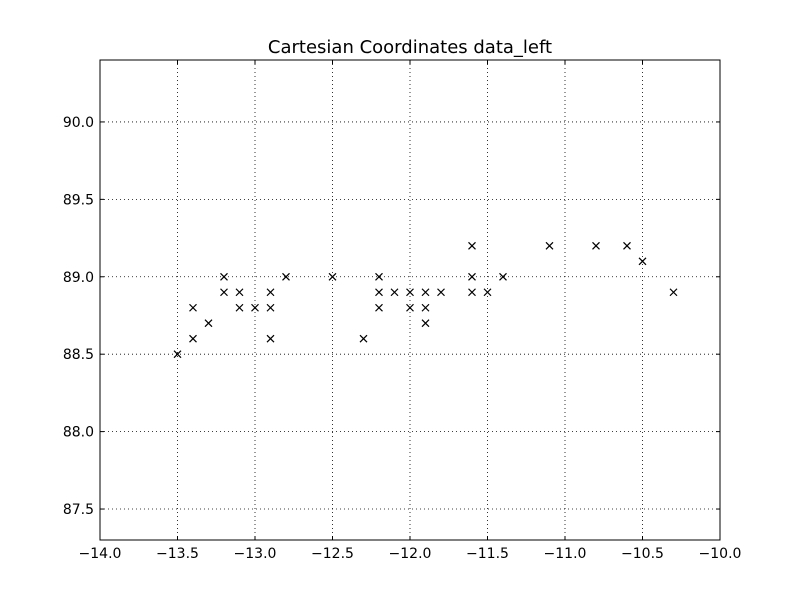 The height and width of the screenshot is (600, 800). Describe the element at coordinates (425, 300) in the screenshot. I see `data-points` at that location.